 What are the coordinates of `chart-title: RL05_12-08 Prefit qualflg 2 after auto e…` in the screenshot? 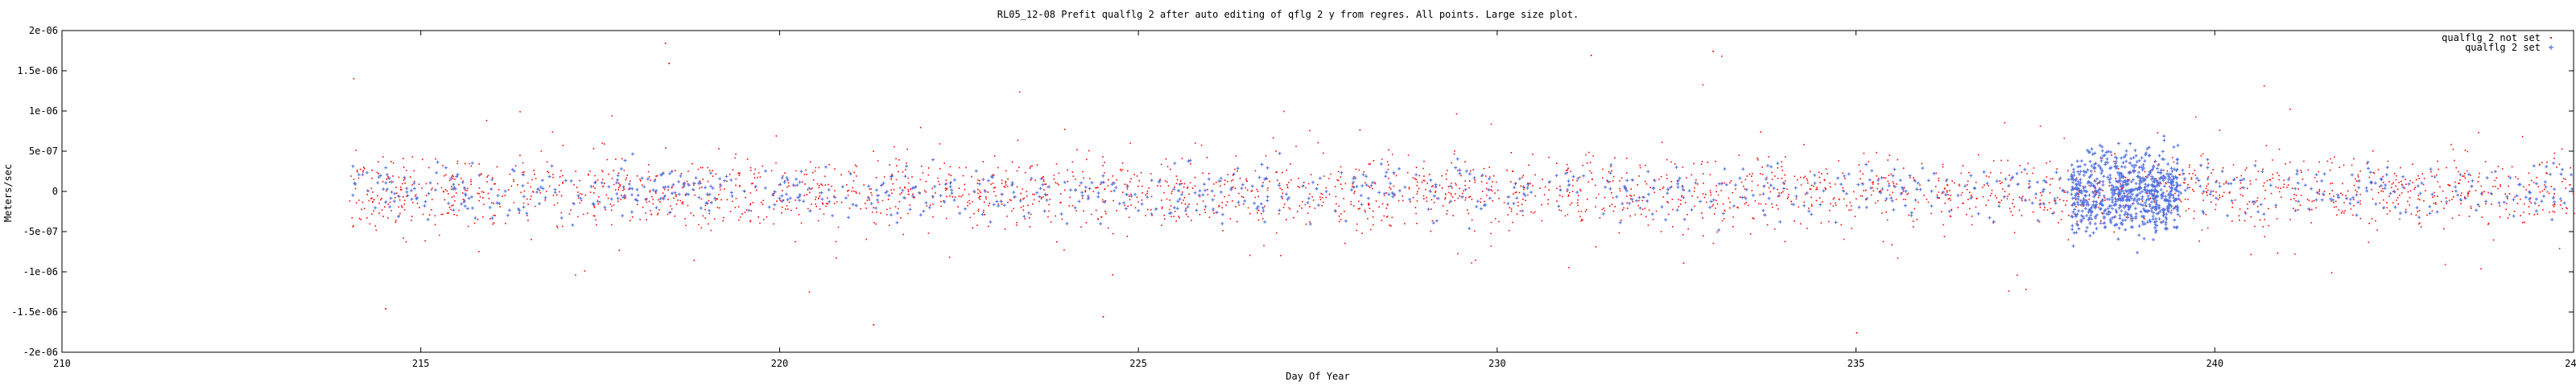 It's located at (1288, 14).